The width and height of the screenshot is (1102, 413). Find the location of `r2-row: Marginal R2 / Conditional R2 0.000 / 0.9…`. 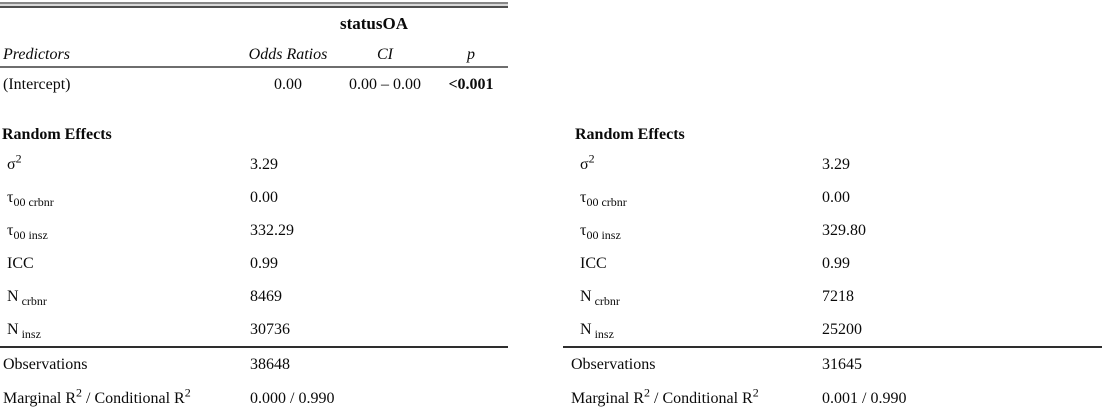

r2-row: Marginal R2 / Conditional R2 0.000 / 0.9… is located at coordinates (254, 397).